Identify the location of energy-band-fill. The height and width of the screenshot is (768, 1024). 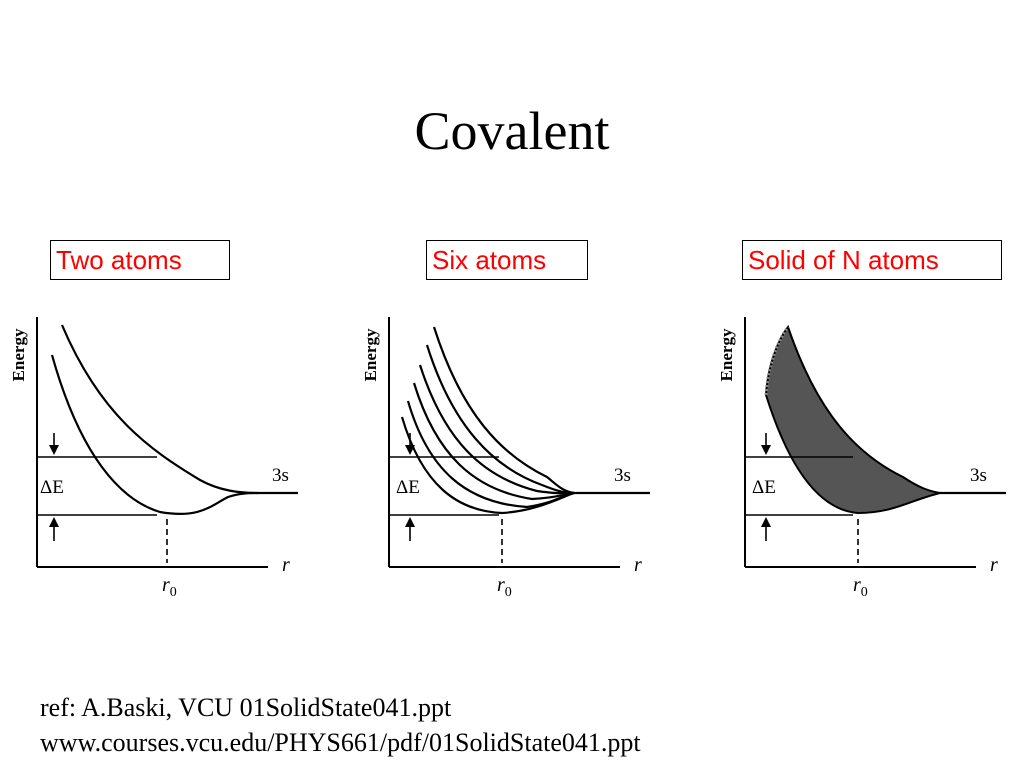
(852, 419).